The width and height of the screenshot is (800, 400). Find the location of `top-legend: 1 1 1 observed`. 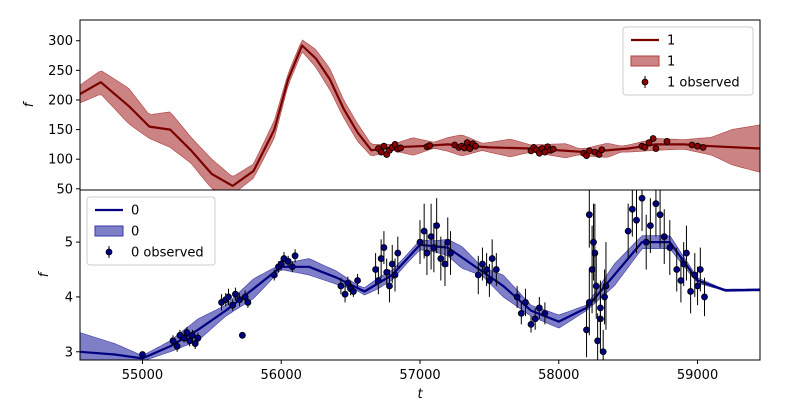

top-legend: 1 1 1 observed is located at coordinates (688, 61).